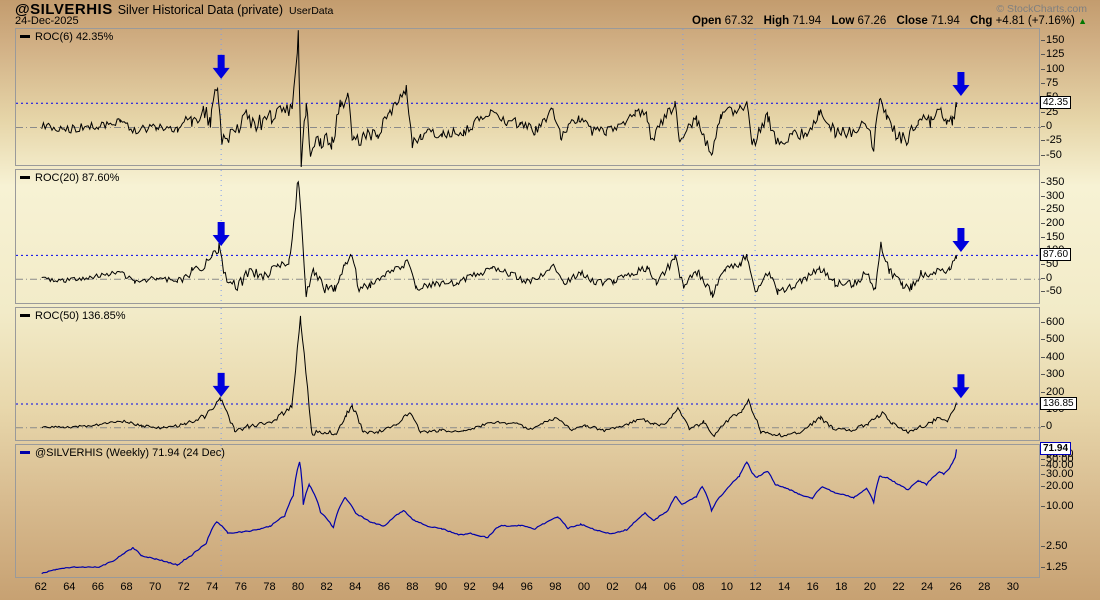 The width and height of the screenshot is (1100, 600). I want to click on roc6-legend: ROC(6) 42.35%, so click(66, 37).